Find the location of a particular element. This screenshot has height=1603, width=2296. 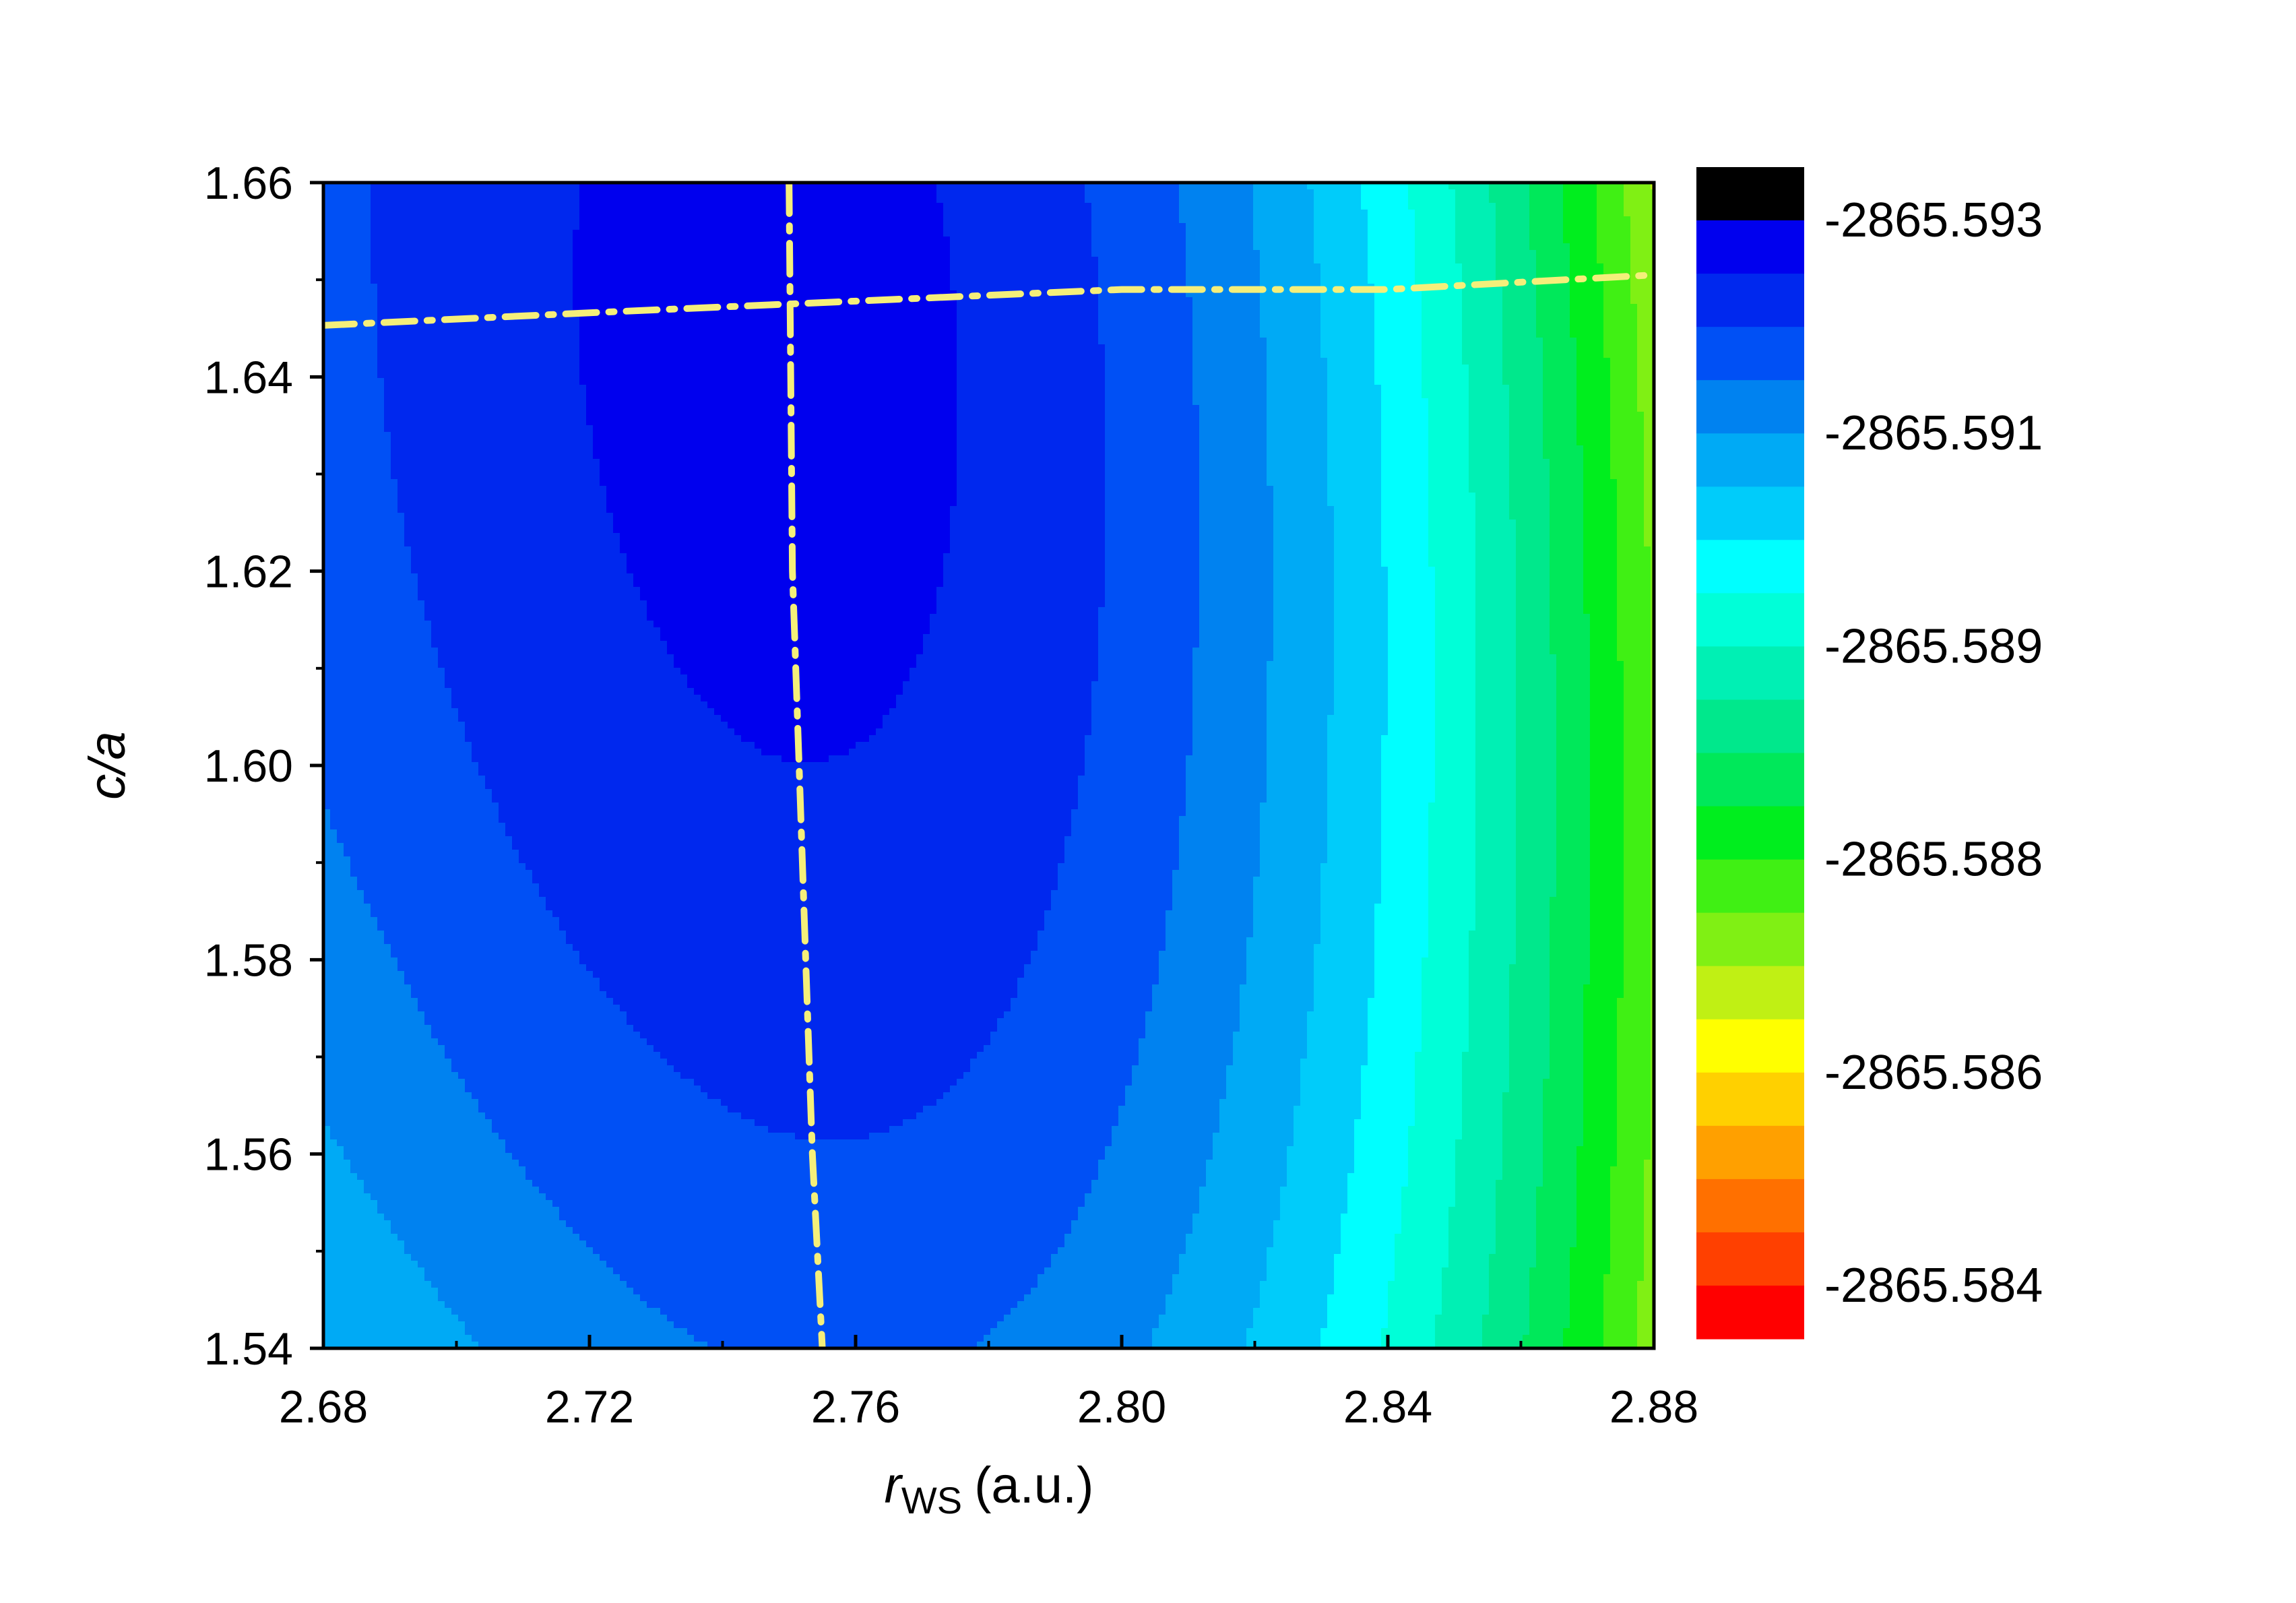

colorbar-label: -2865.588 is located at coordinates (1933, 860).